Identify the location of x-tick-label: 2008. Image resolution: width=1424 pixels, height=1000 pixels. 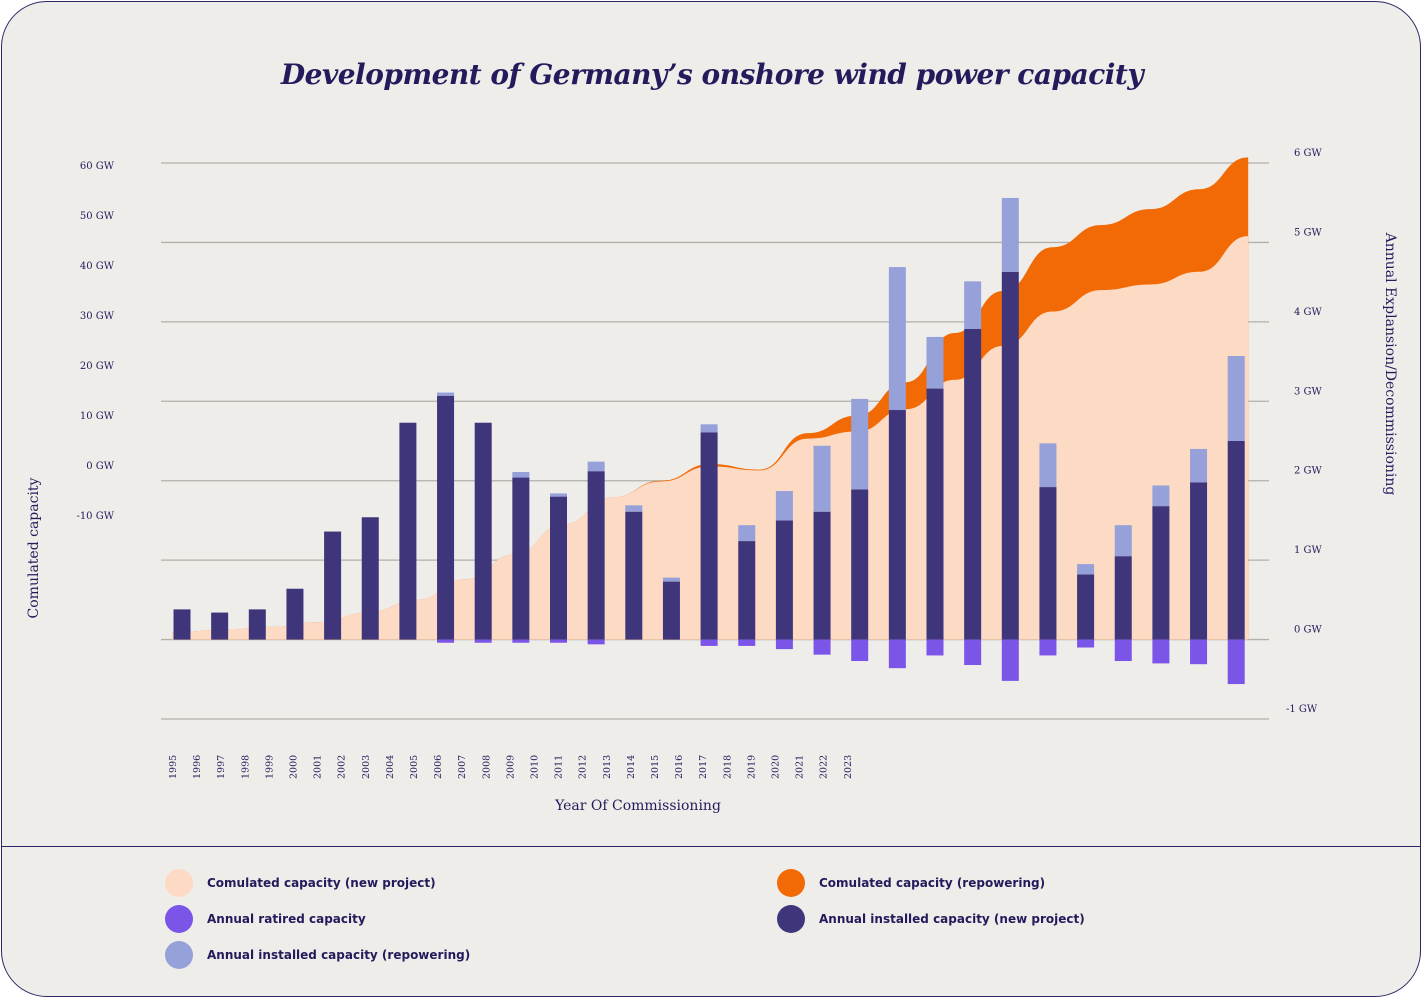
(486, 767).